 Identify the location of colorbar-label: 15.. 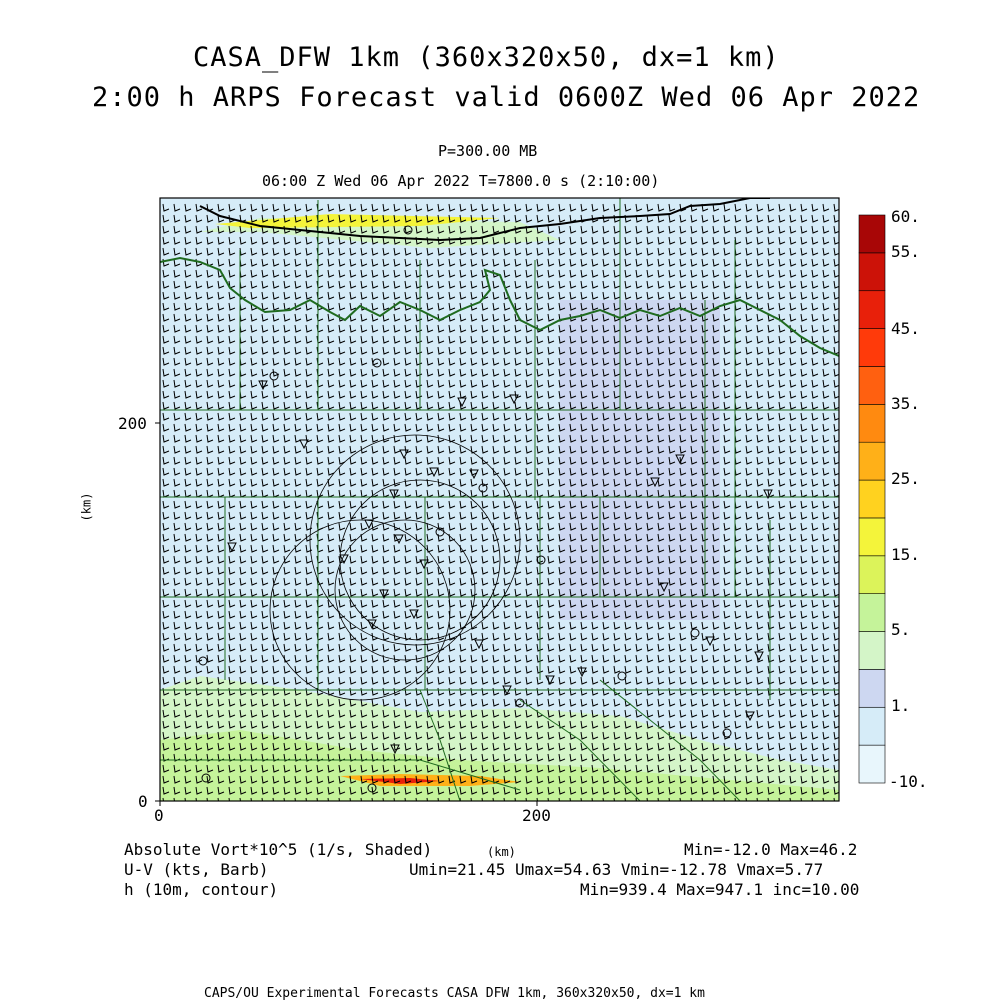
(905, 554).